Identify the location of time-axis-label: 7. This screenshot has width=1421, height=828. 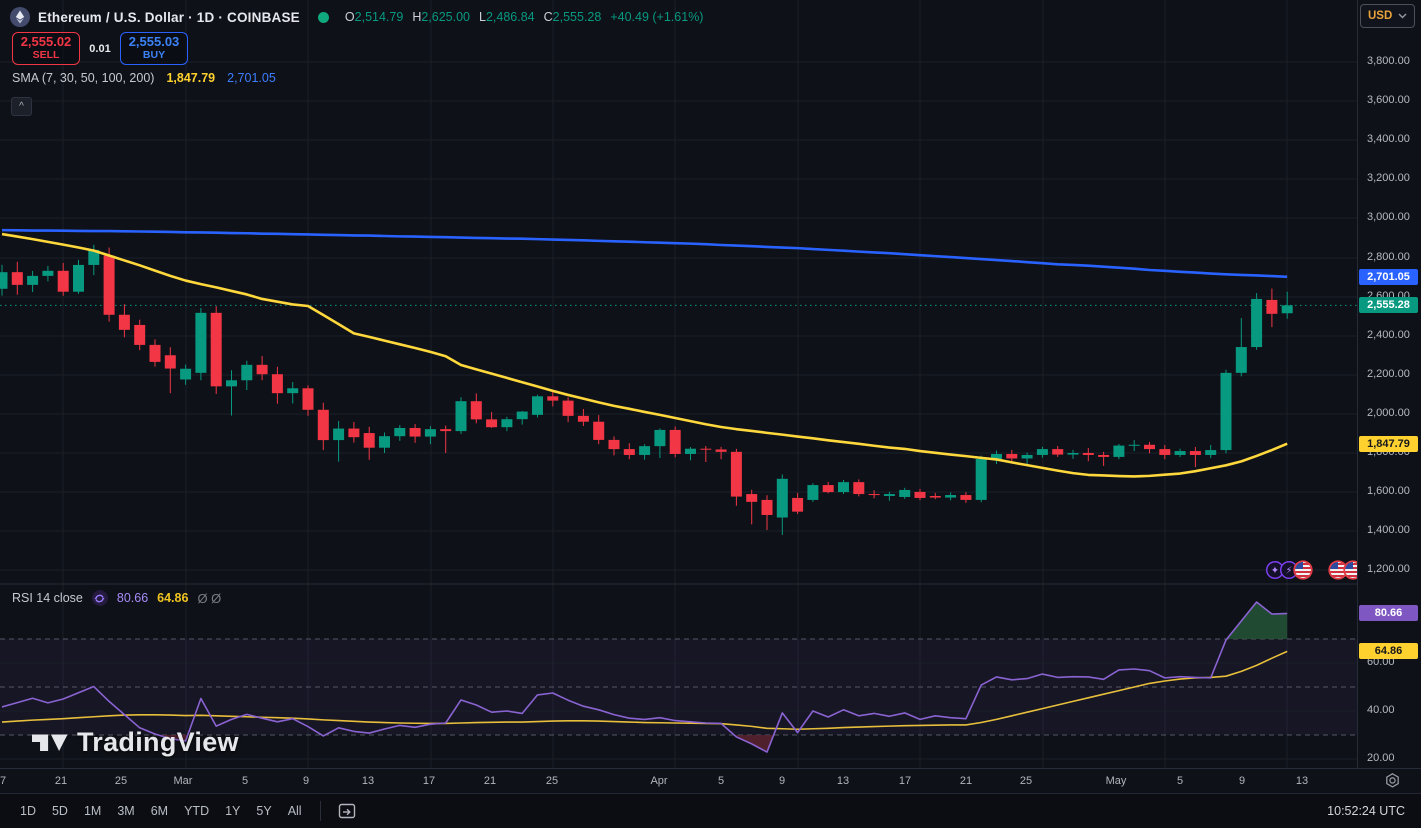
(3, 781).